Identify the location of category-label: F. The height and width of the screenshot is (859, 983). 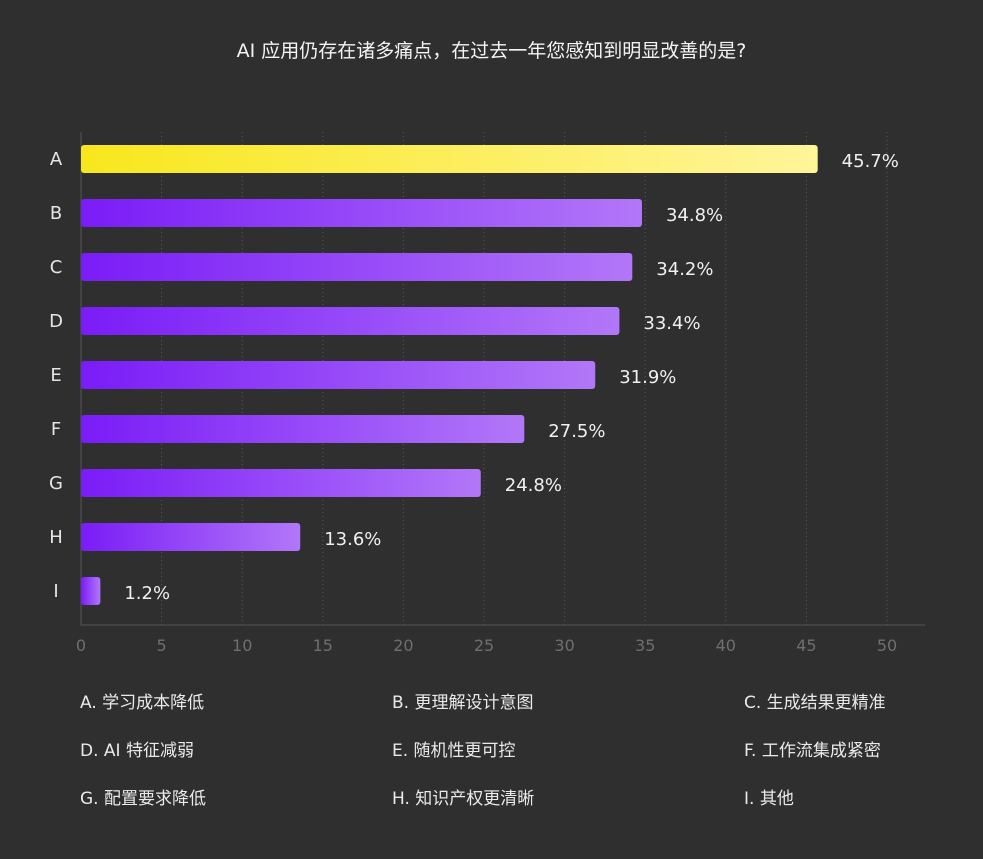
(56, 429).